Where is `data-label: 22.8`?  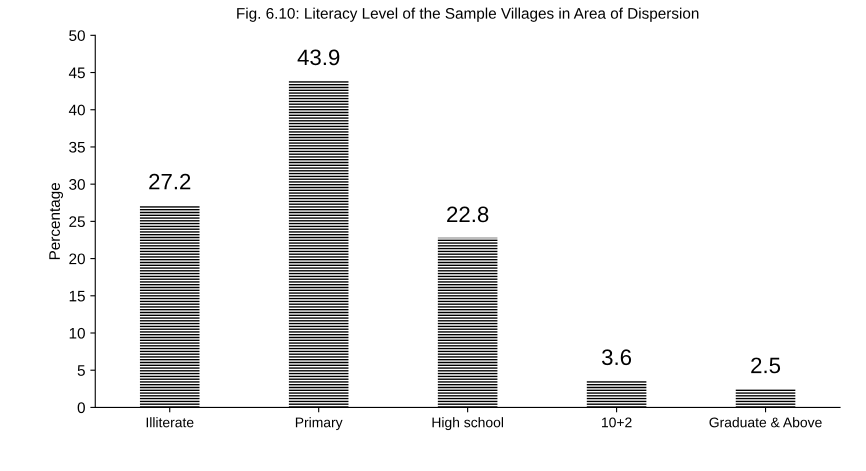
data-label: 22.8 is located at coordinates (467, 214).